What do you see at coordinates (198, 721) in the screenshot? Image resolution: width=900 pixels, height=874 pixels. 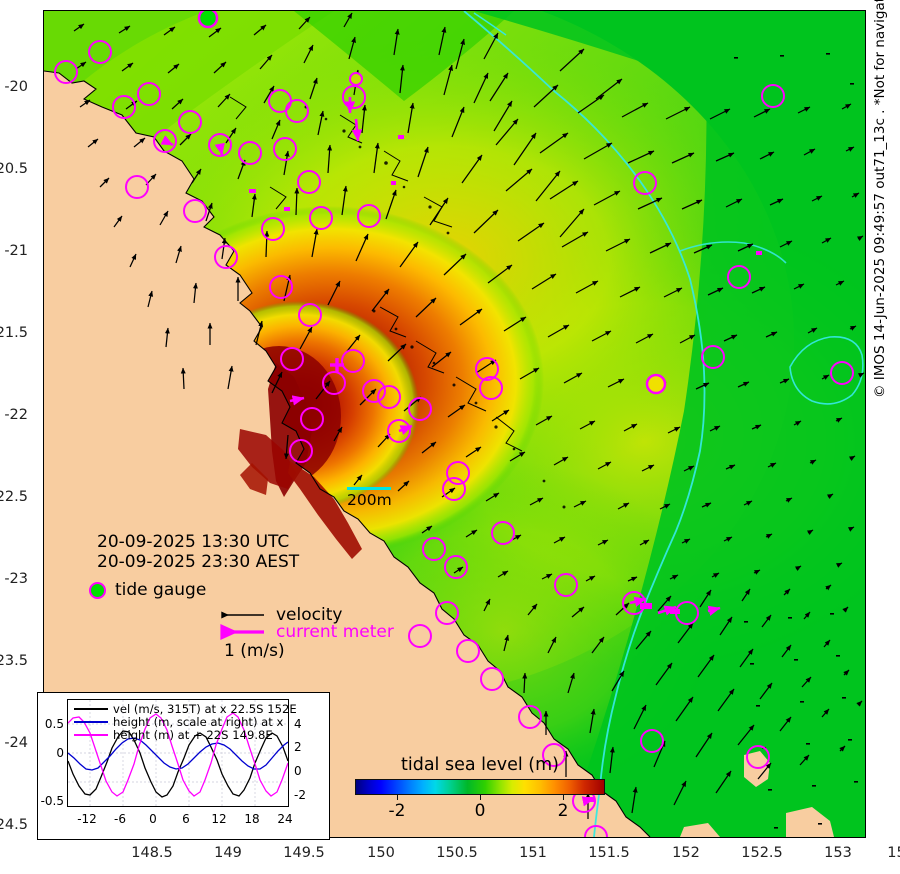 I see `legend-text-height-x: height (m, scale at right) at x` at bounding box center [198, 721].